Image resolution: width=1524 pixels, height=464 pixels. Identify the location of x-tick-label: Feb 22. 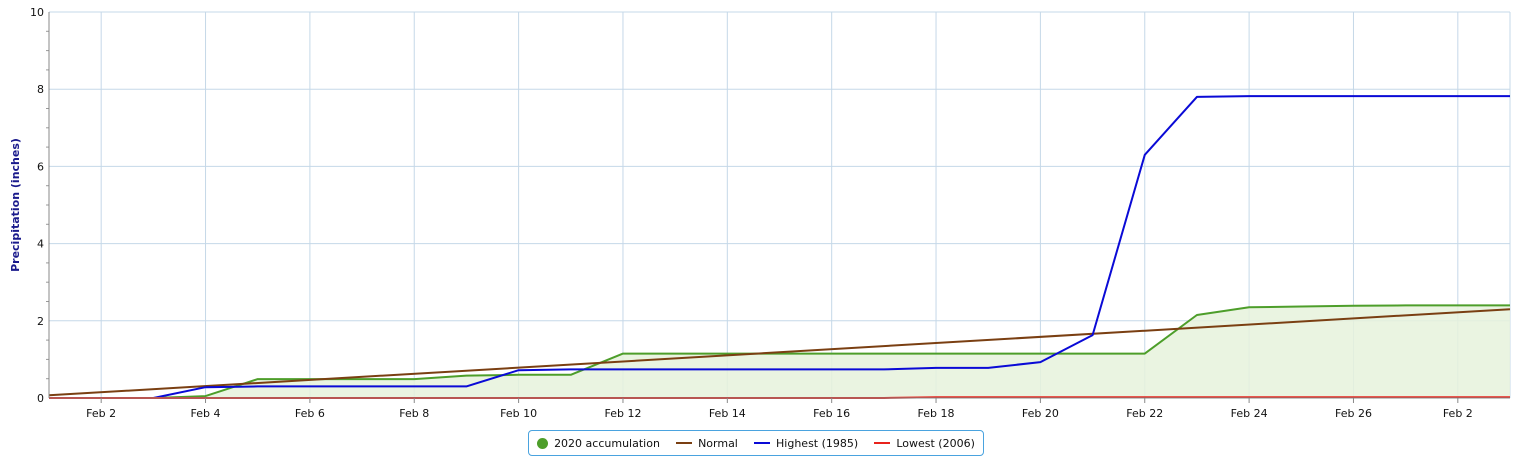
(1144, 413).